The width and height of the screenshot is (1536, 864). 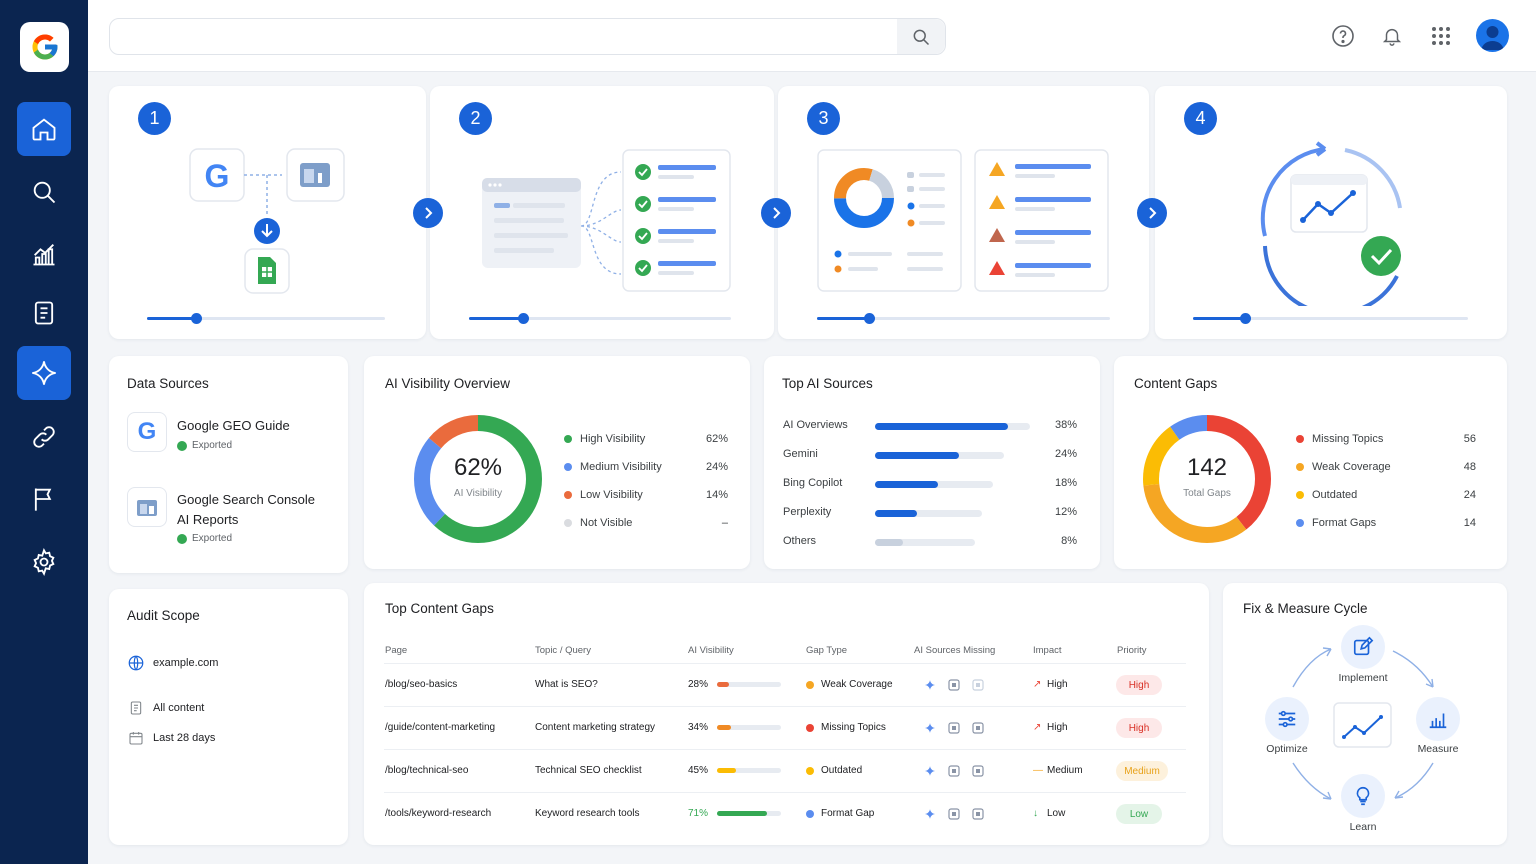 I want to click on flag-icon, so click(x=43, y=499).